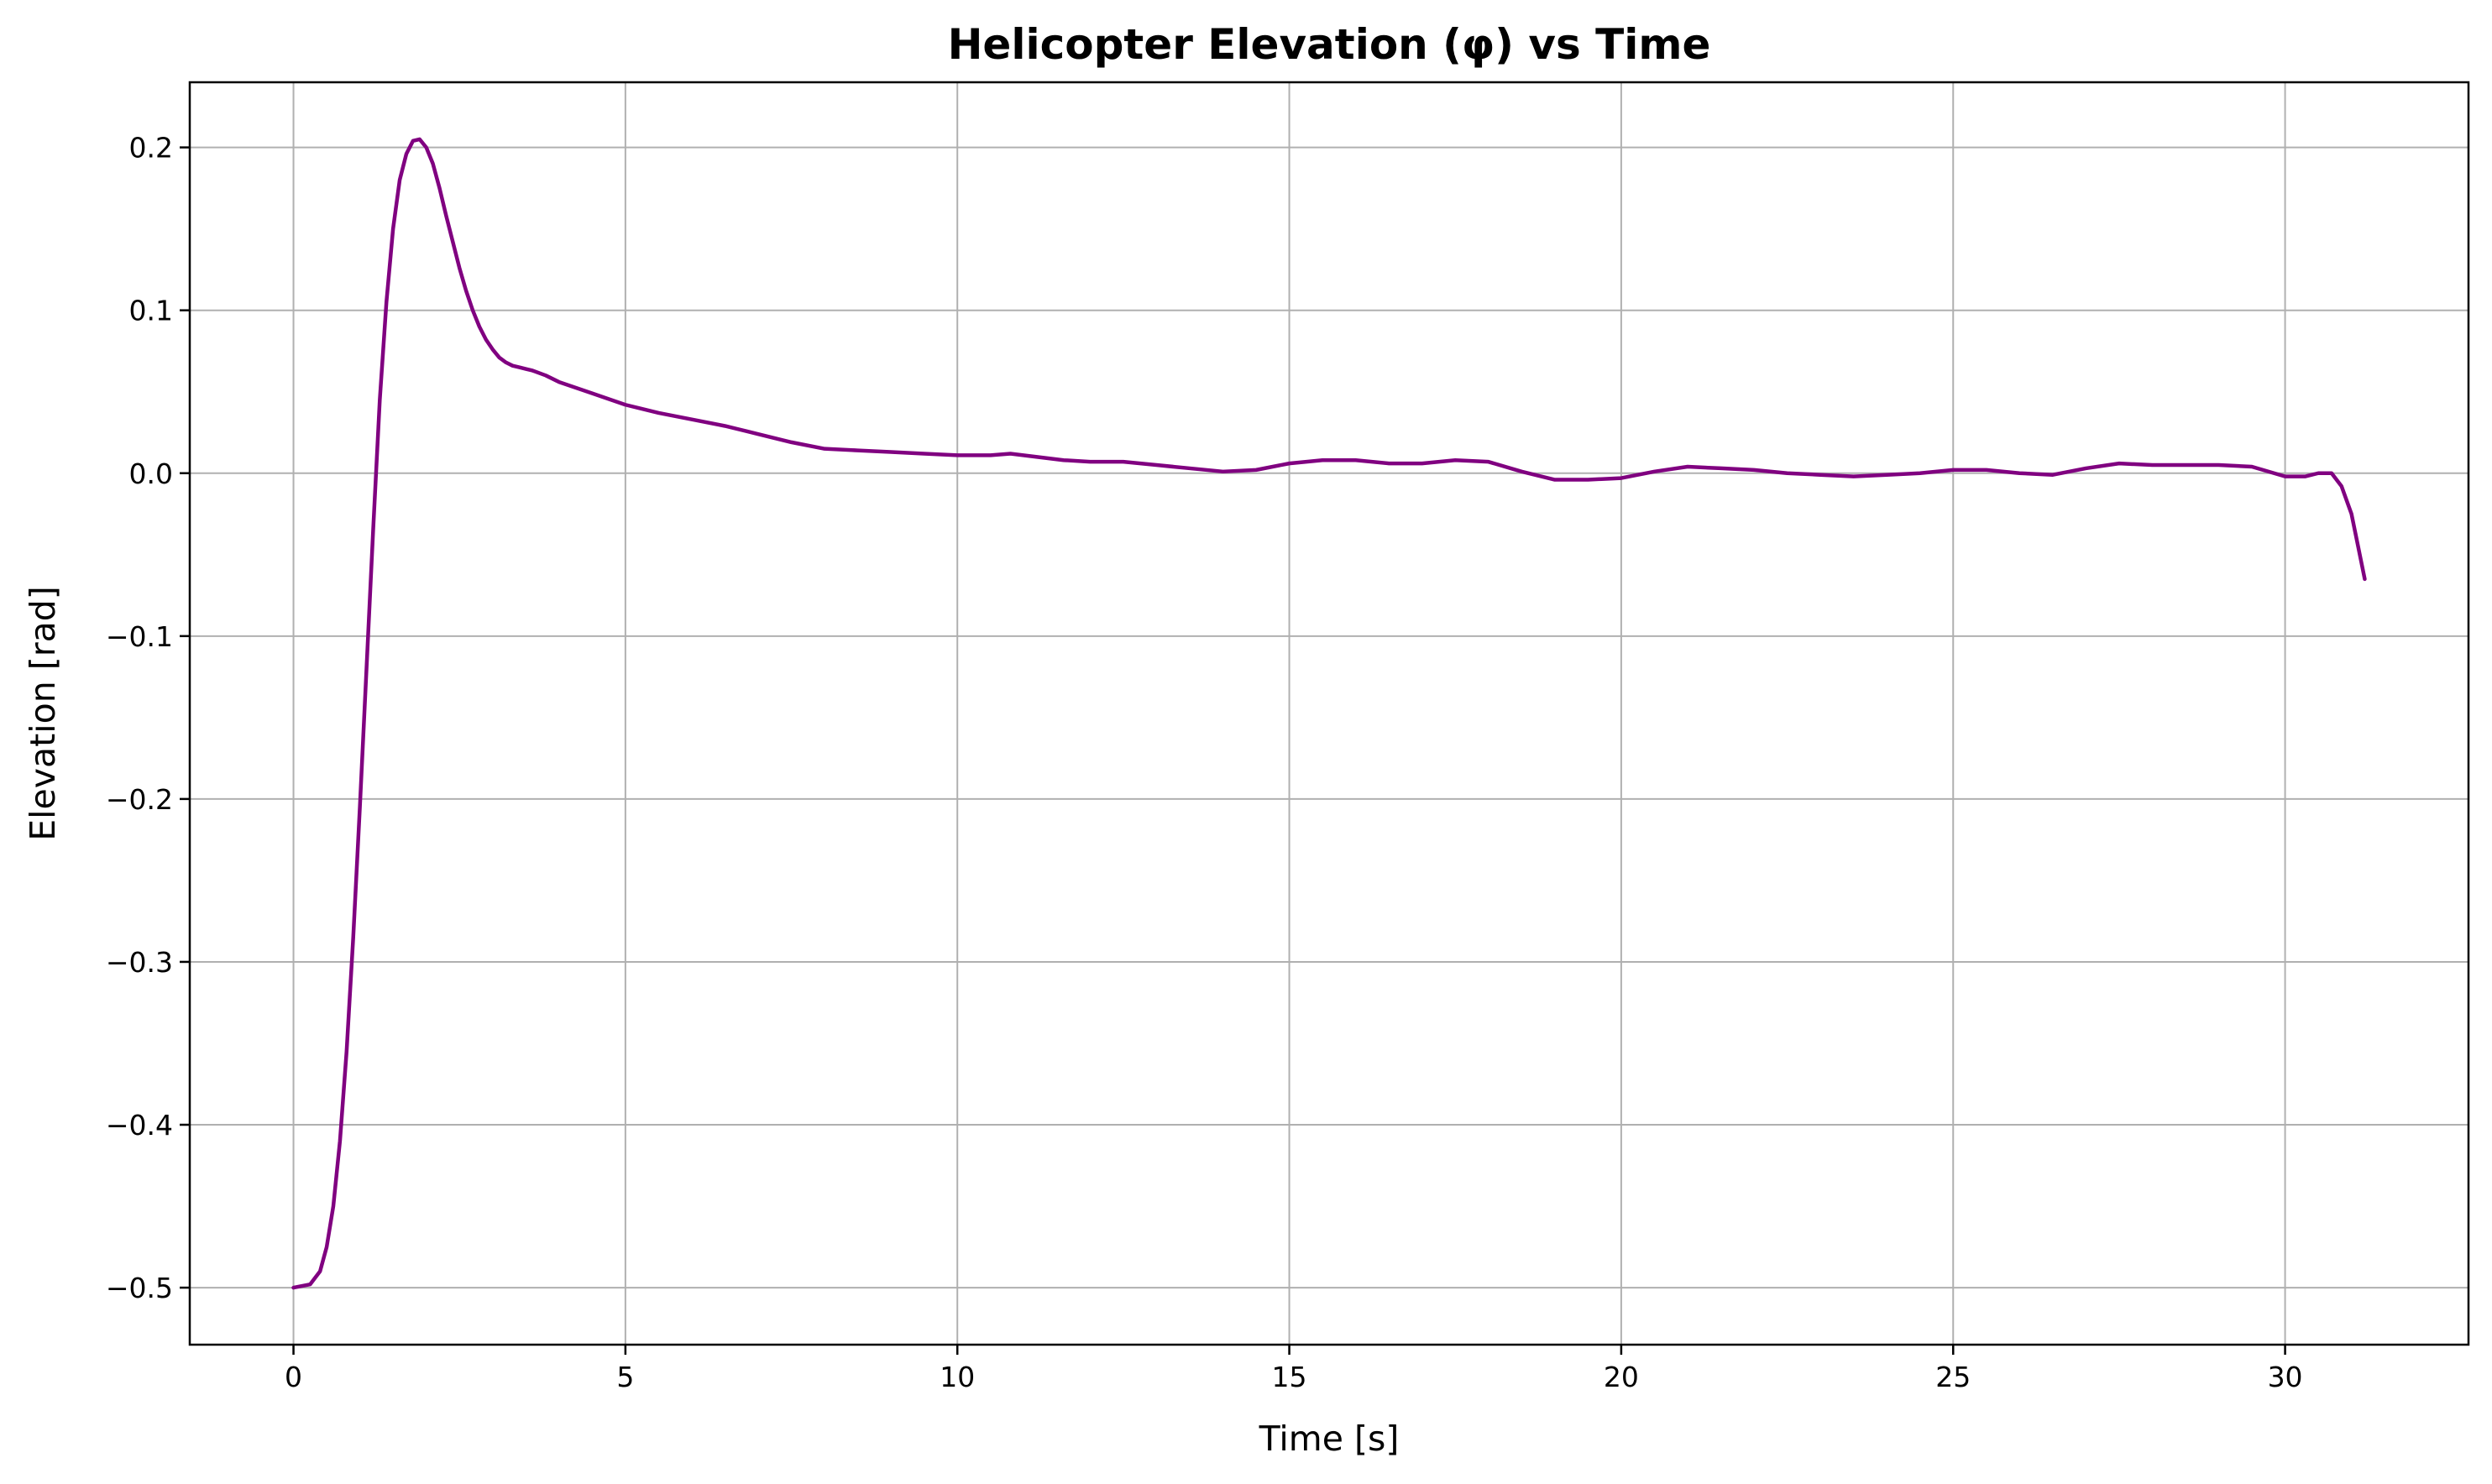 The image size is (2492, 1484). Describe the element at coordinates (151, 148) in the screenshot. I see `y-tick-label: 0.2` at that location.